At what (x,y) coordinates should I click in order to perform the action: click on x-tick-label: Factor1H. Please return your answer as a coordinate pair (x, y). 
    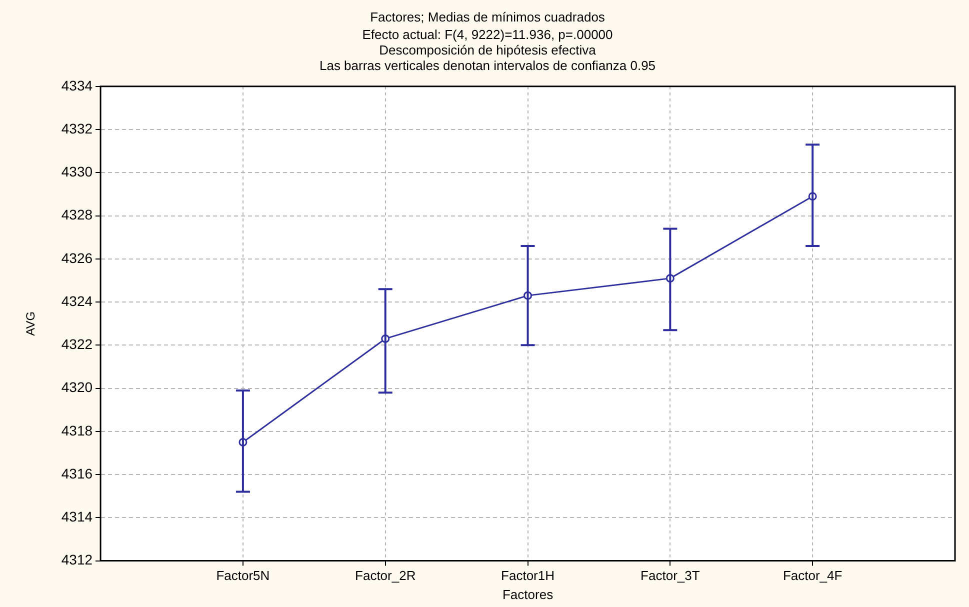
    Looking at the image, I should click on (528, 576).